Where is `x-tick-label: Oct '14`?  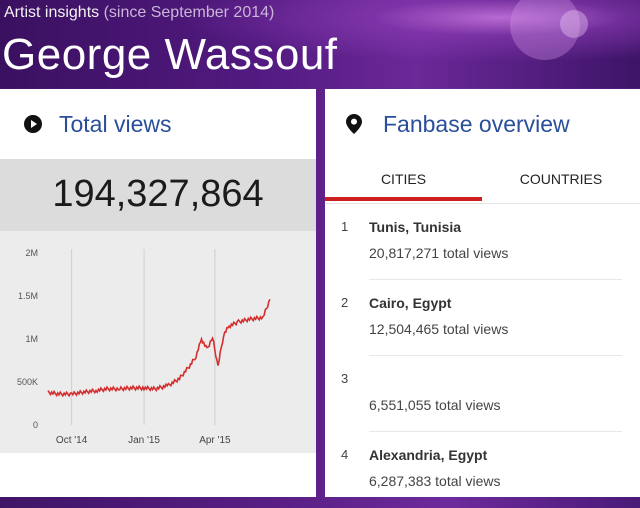 x-tick-label: Oct '14 is located at coordinates (72, 440).